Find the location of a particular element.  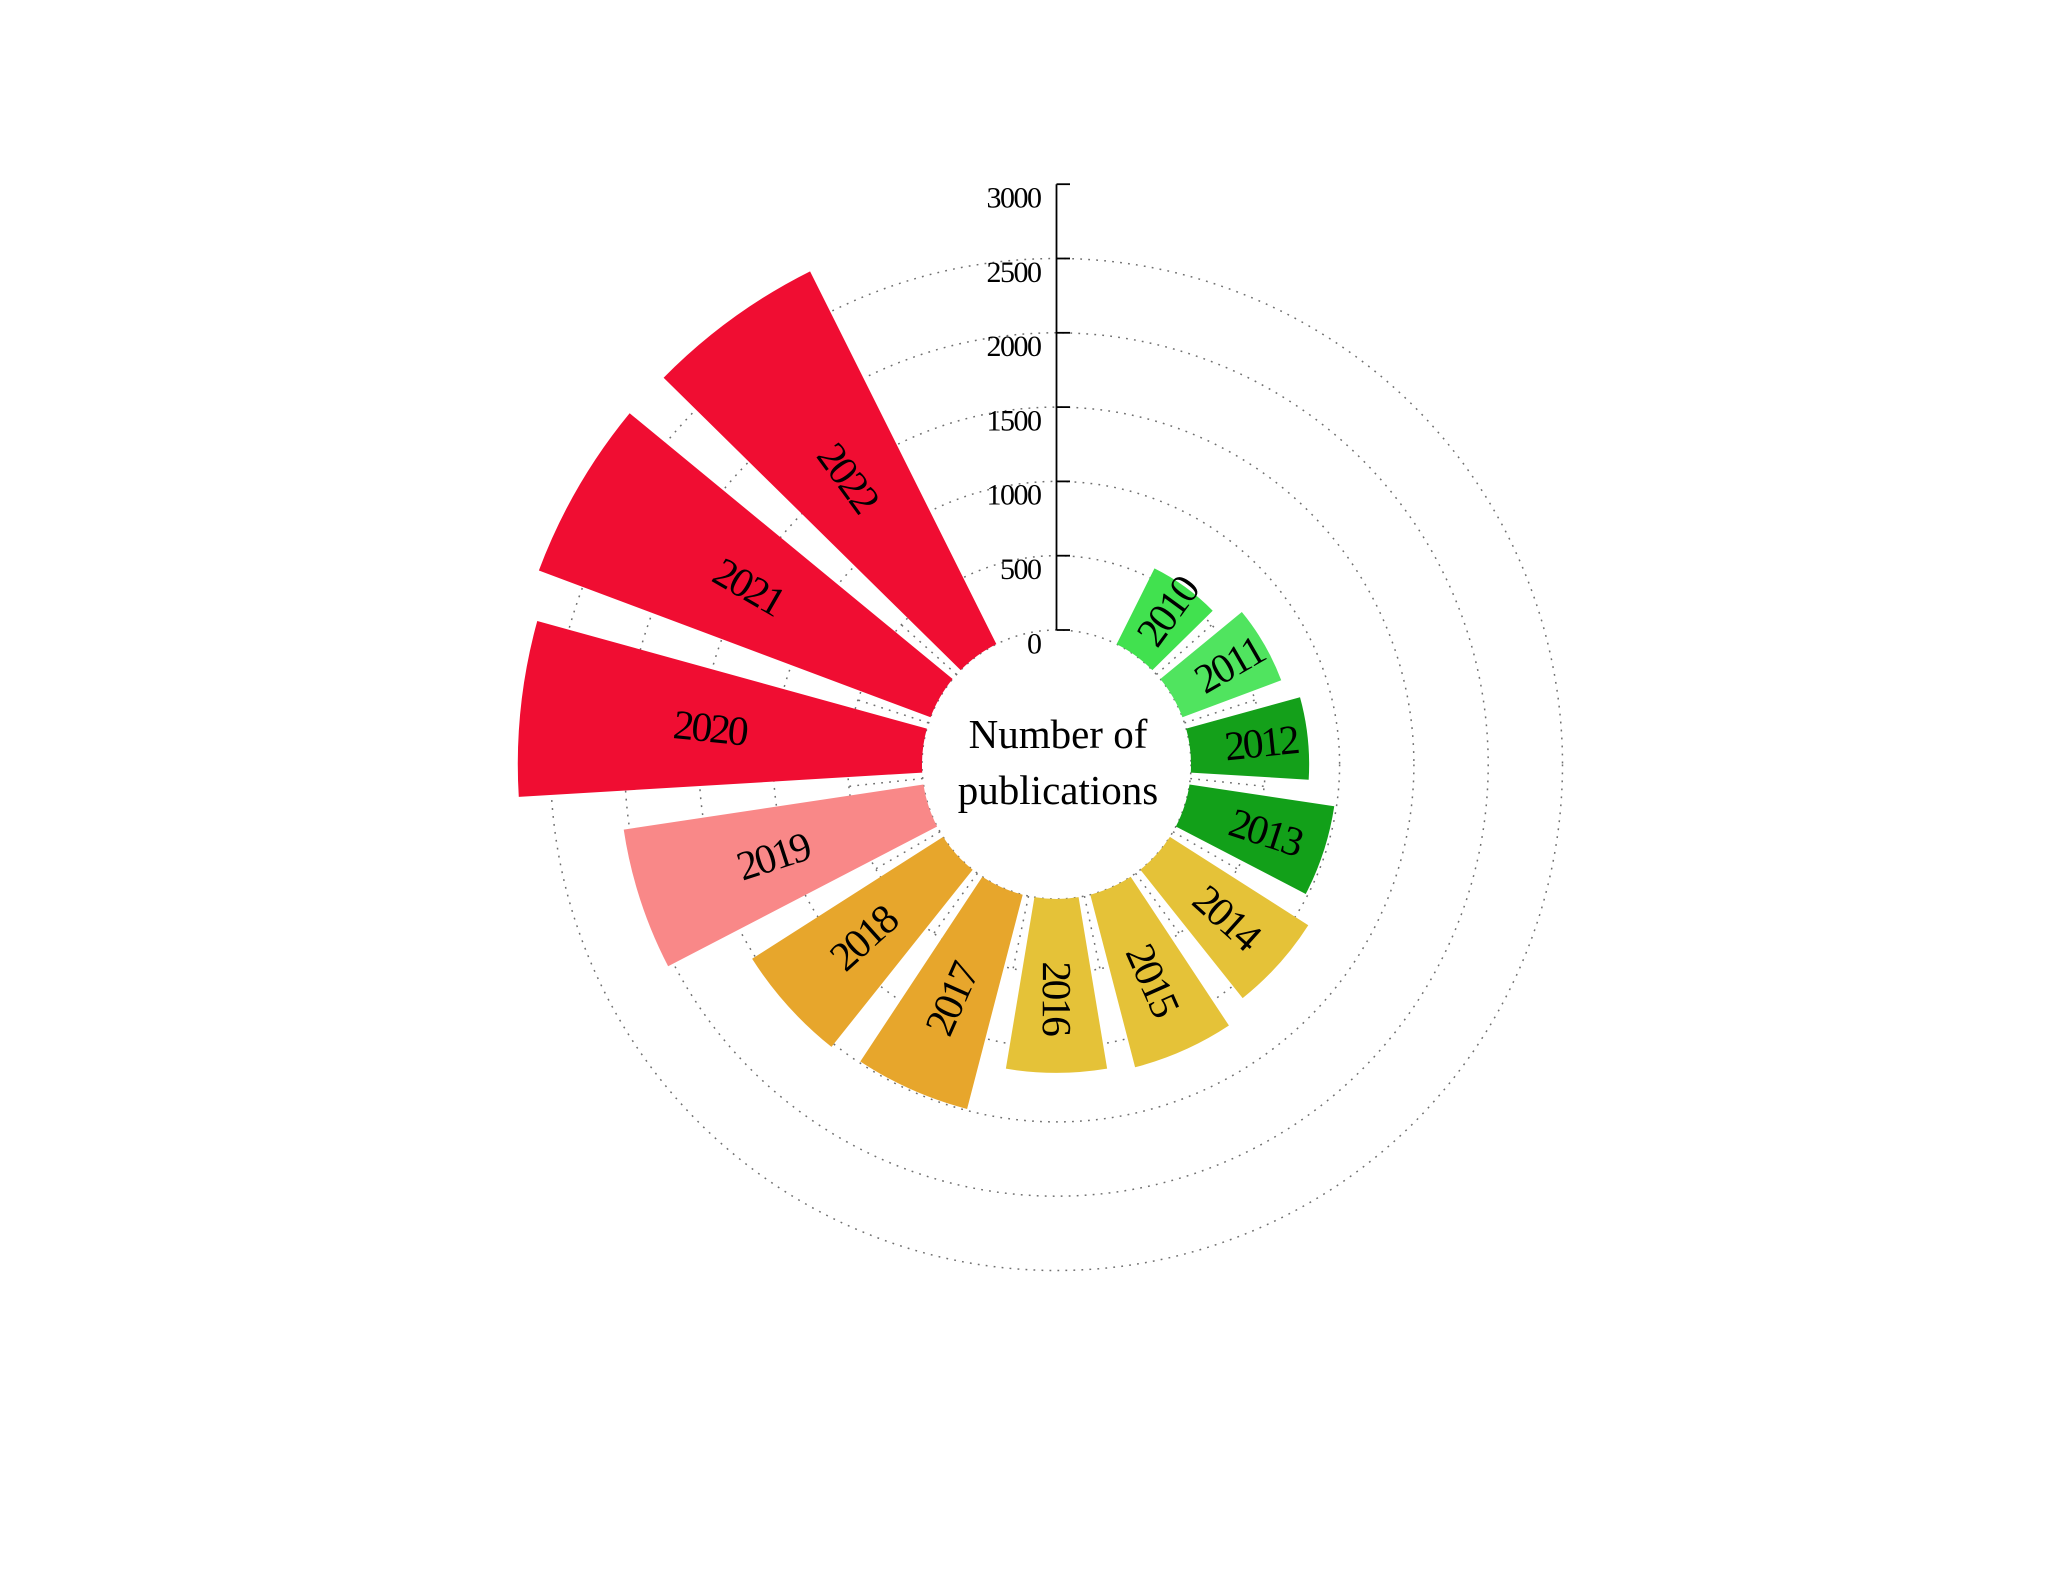

svg-text: 1000 is located at coordinates (1014, 495).